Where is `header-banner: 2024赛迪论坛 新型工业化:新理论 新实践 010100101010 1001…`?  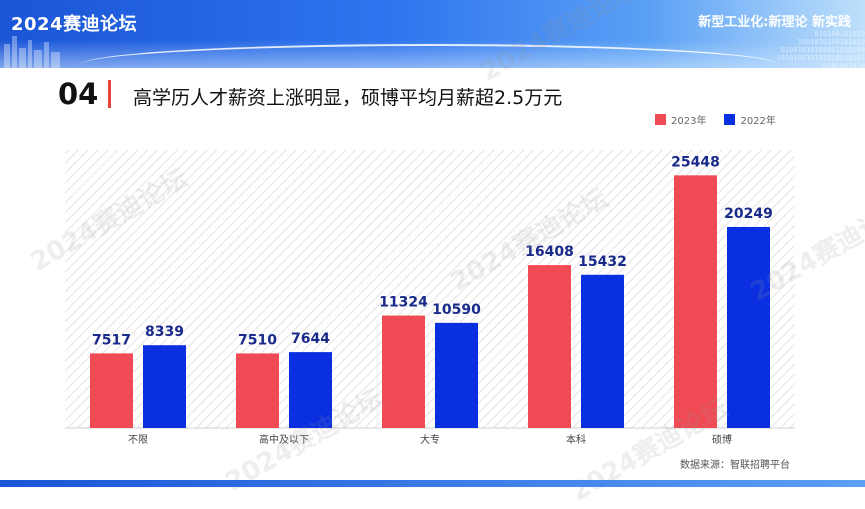 header-banner: 2024赛迪论坛 新型工业化:新理论 新实践 010100101010 1001… is located at coordinates (432, 34).